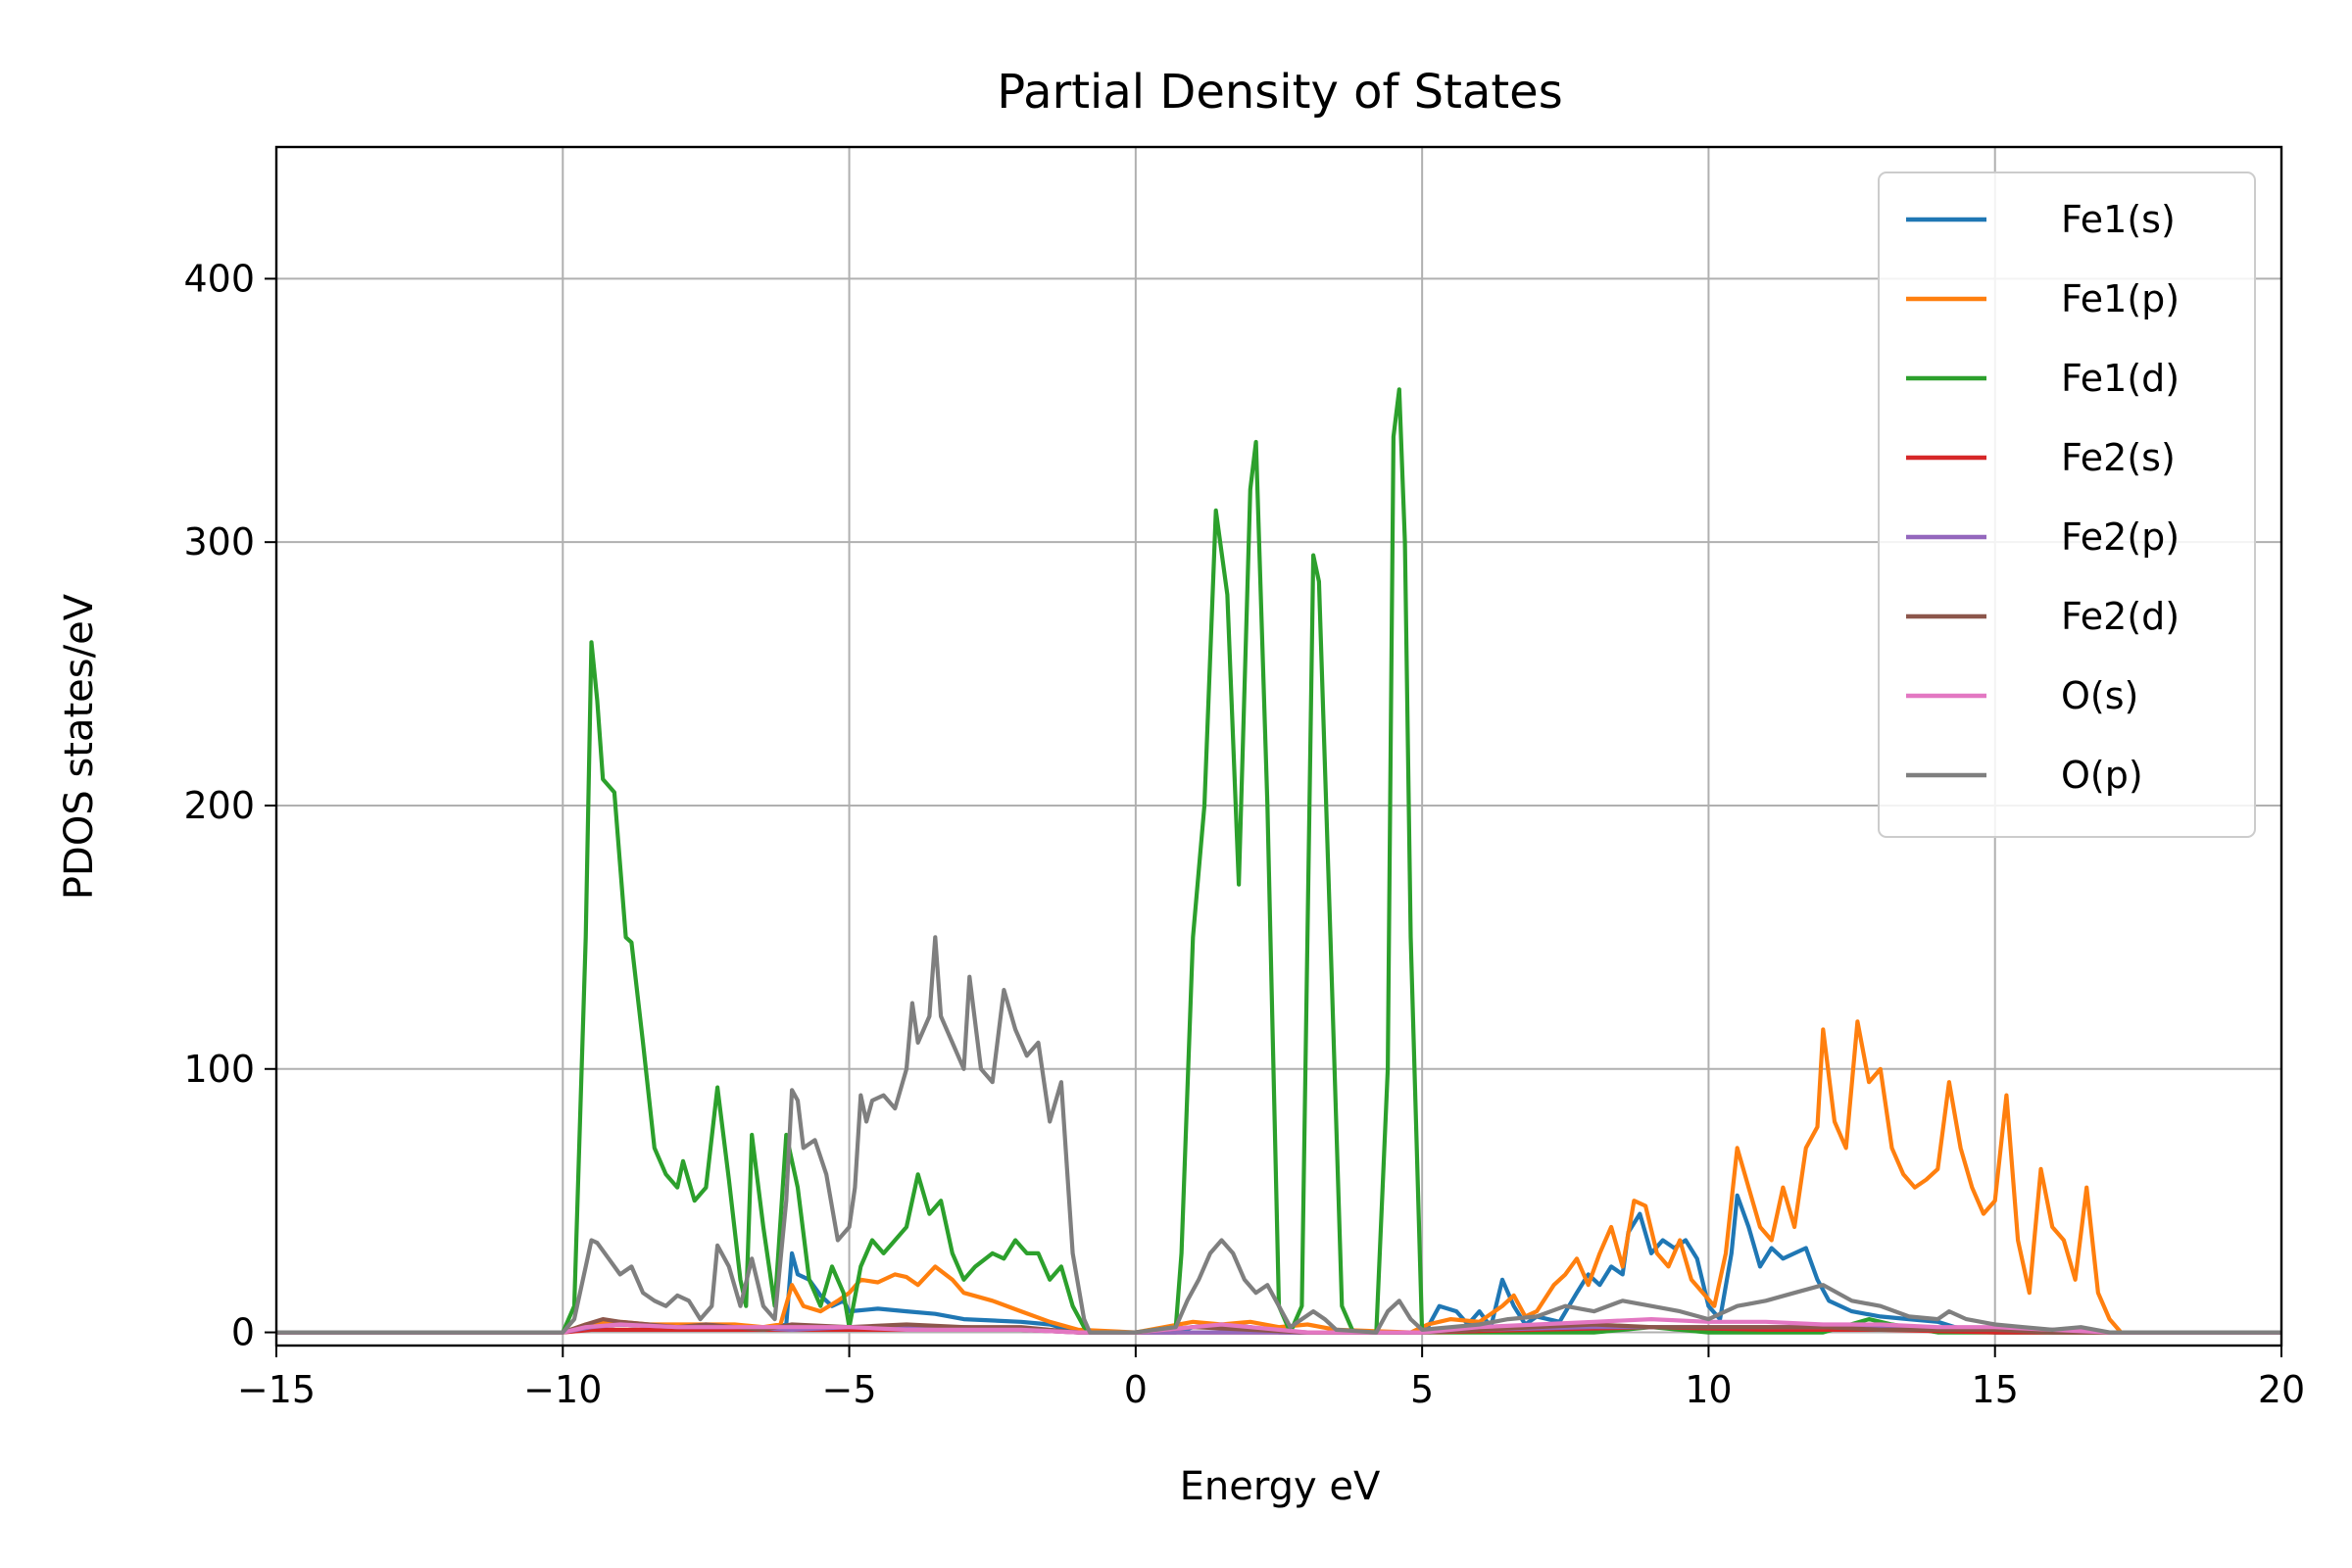  I want to click on x-tick-label: −15, so click(276, 1389).